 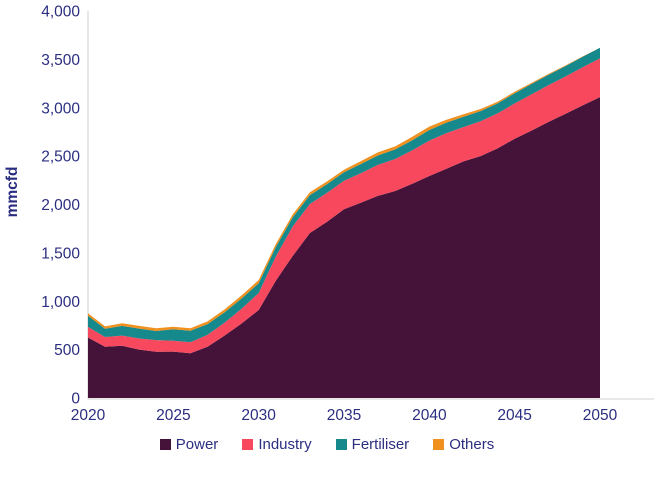 What do you see at coordinates (285, 444) in the screenshot?
I see `legend-label: Industry` at bounding box center [285, 444].